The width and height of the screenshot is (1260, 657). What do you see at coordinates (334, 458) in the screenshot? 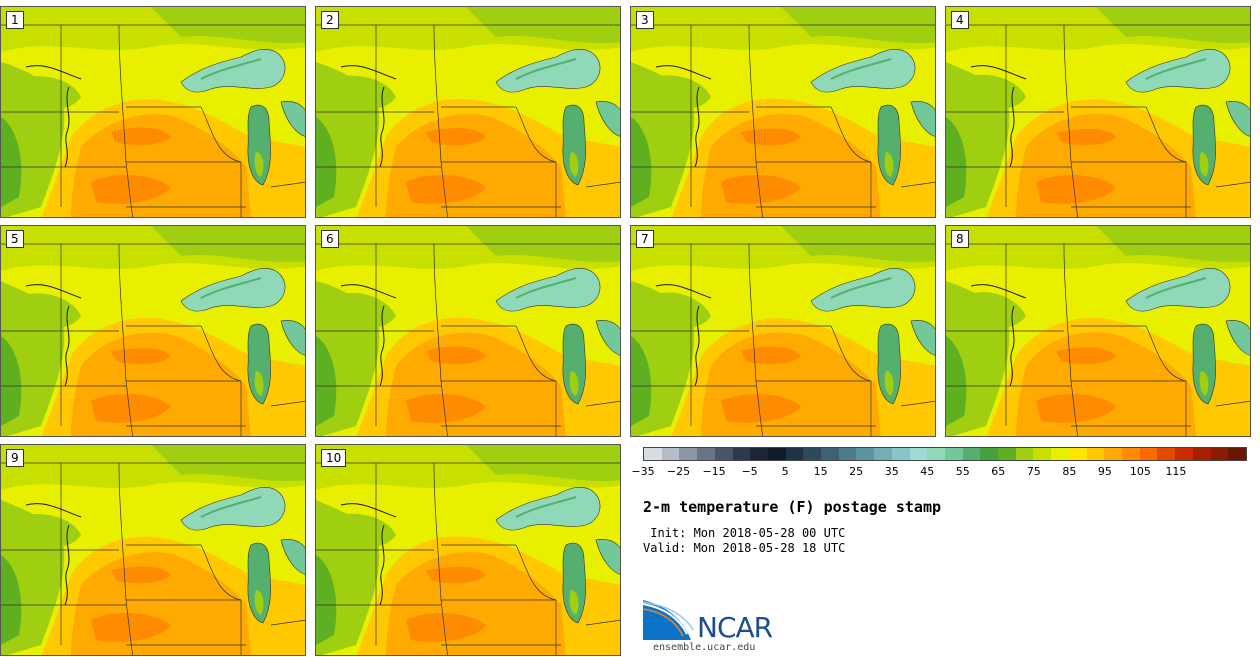
I see `member-number: 10` at bounding box center [334, 458].